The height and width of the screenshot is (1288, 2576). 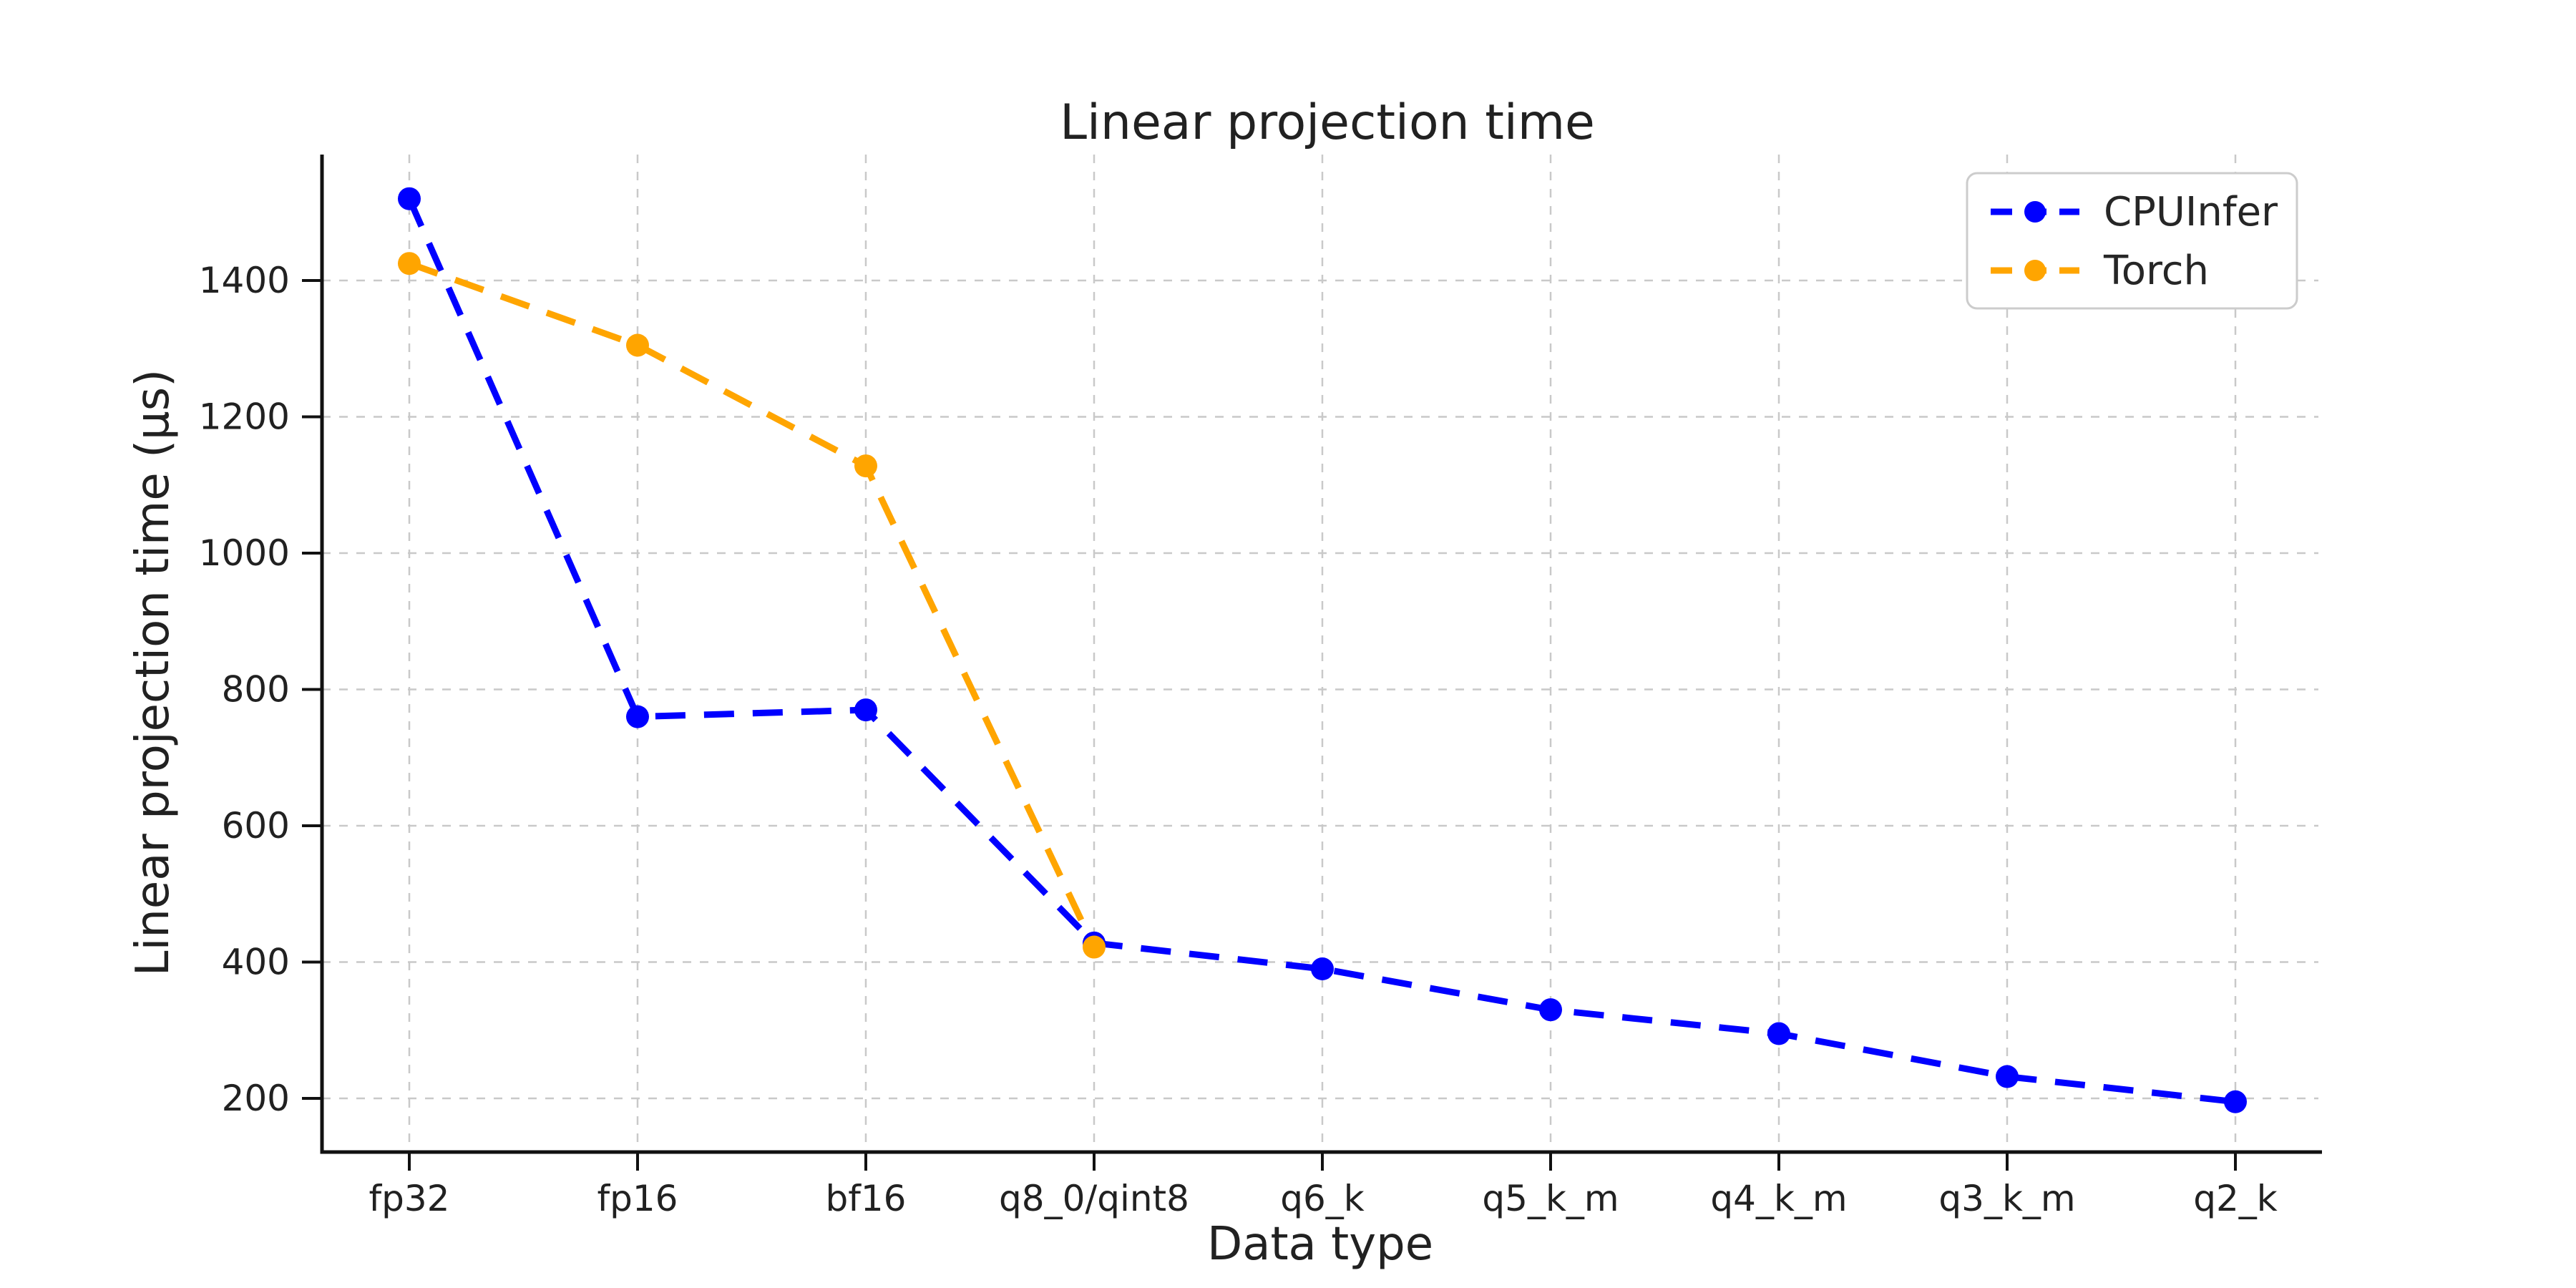 I want to click on y-tick-label: 1200, so click(x=244, y=417).